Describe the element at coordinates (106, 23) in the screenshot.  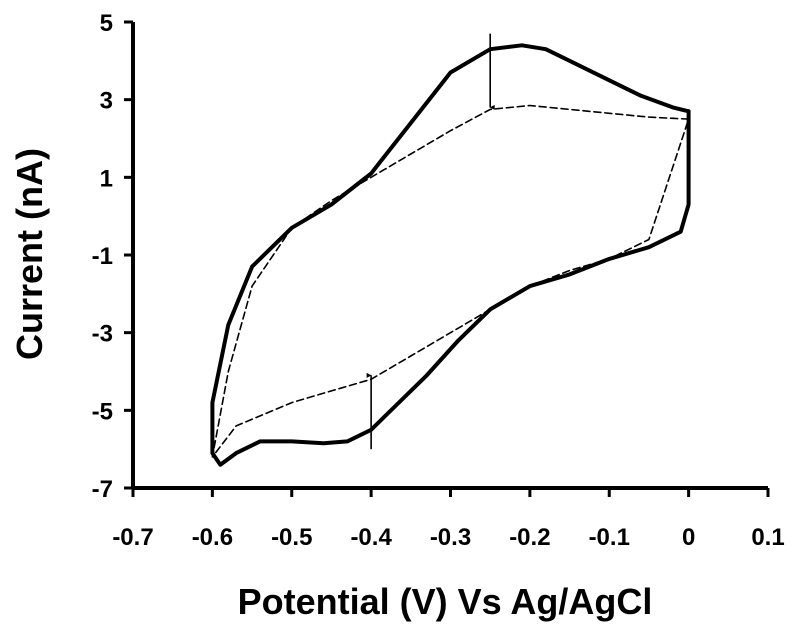
I see `y-tick-label: 5` at that location.